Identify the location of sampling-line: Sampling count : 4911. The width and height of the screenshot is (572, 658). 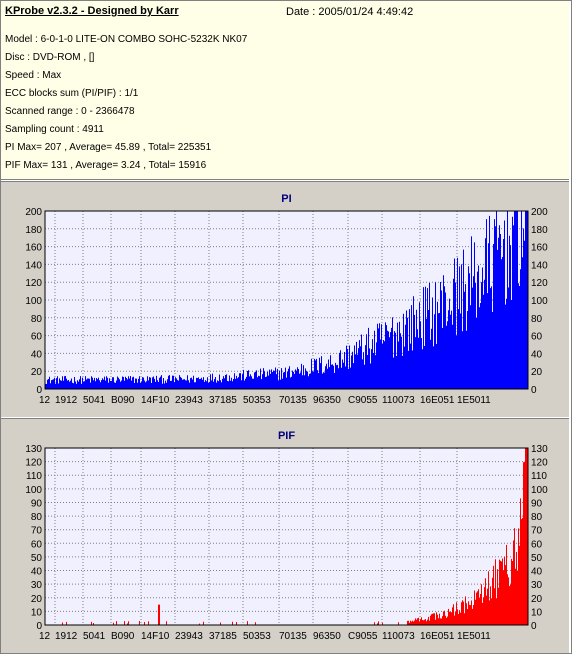
(54, 129).